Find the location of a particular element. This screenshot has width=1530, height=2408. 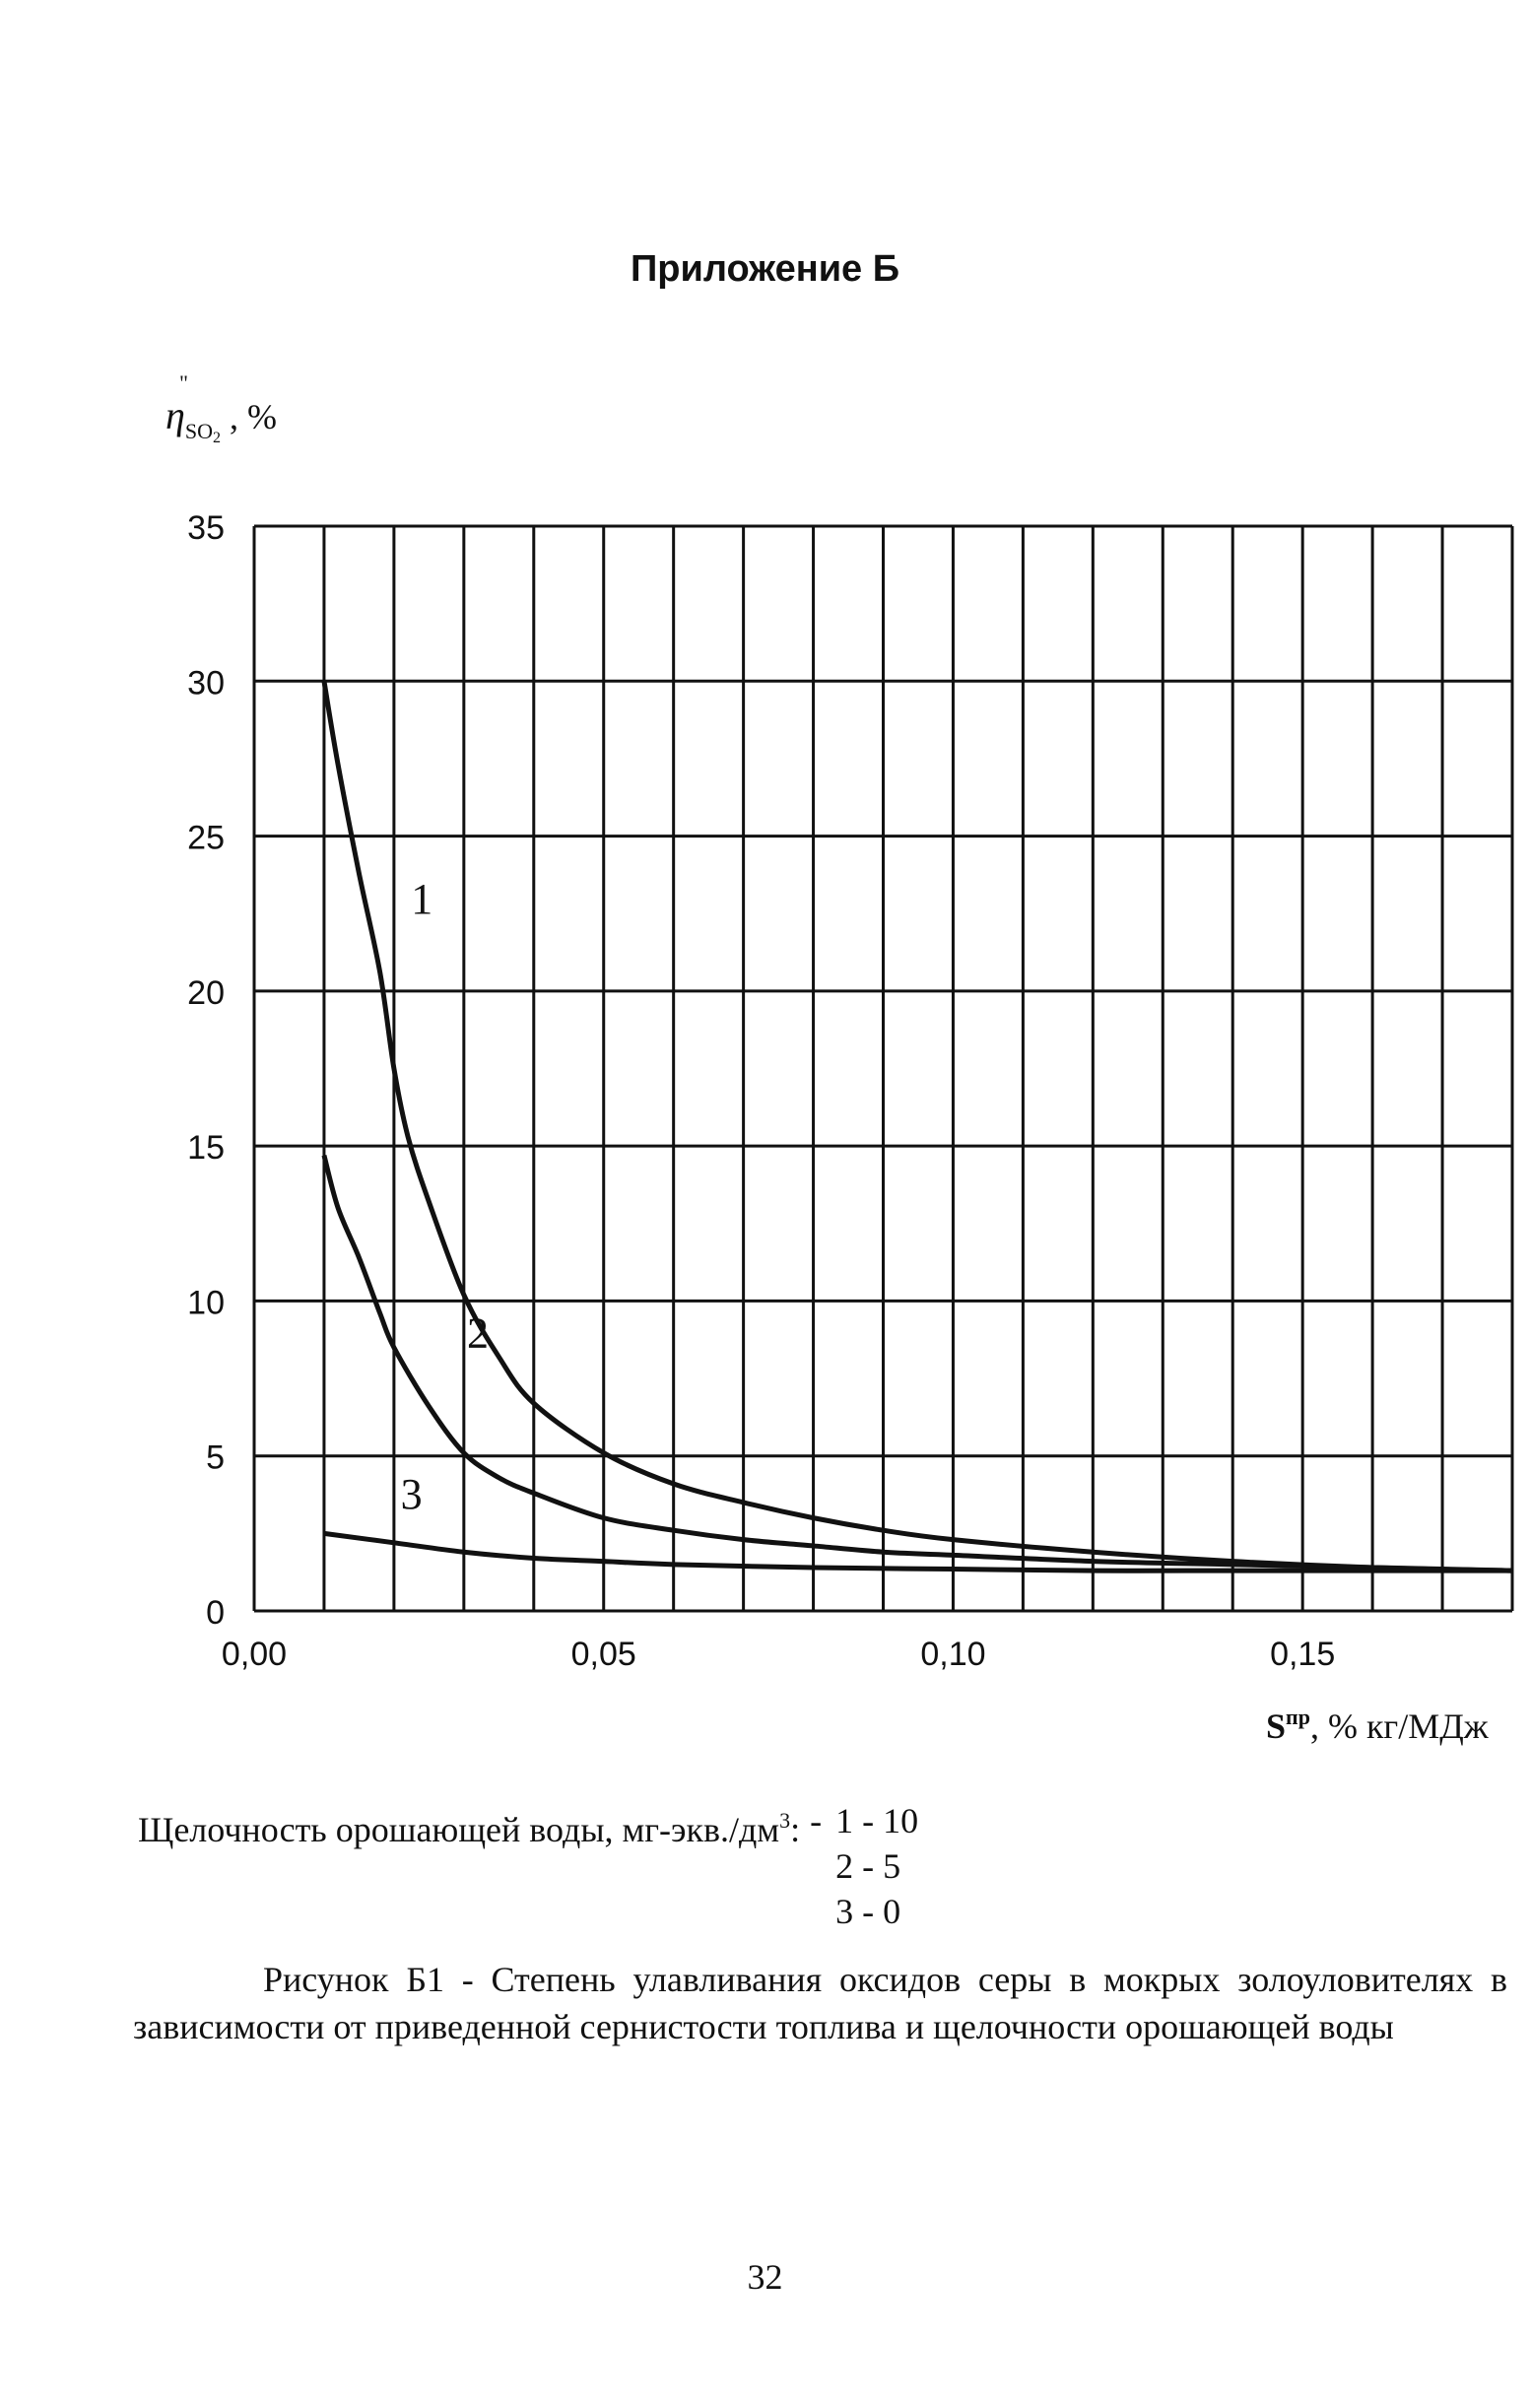

x-axis-symbol: S is located at coordinates (1276, 1726).